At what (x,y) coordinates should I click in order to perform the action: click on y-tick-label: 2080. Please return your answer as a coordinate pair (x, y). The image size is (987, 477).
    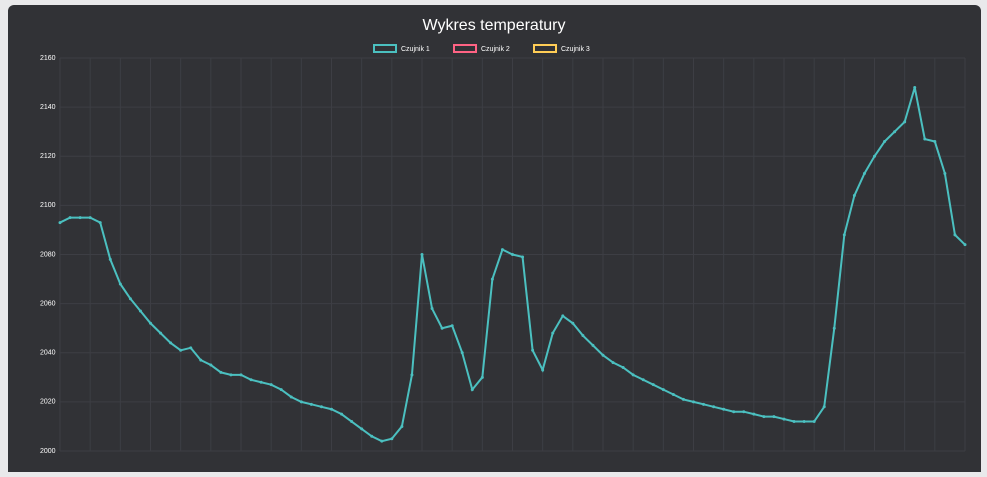
    Looking at the image, I should click on (48, 254).